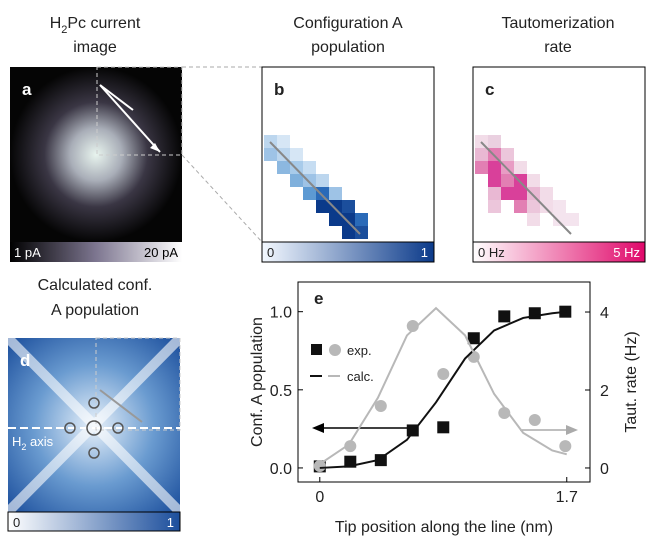 The width and height of the screenshot is (646, 542). Describe the element at coordinates (348, 139) in the screenshot. I see `panel-b: Configuration A population b 0 1` at that location.